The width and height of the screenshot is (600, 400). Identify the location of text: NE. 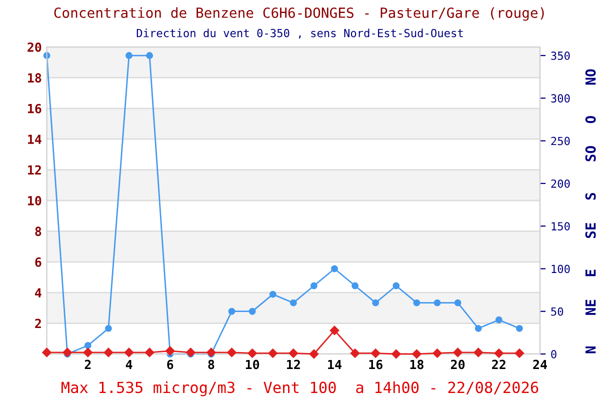
(590, 307).